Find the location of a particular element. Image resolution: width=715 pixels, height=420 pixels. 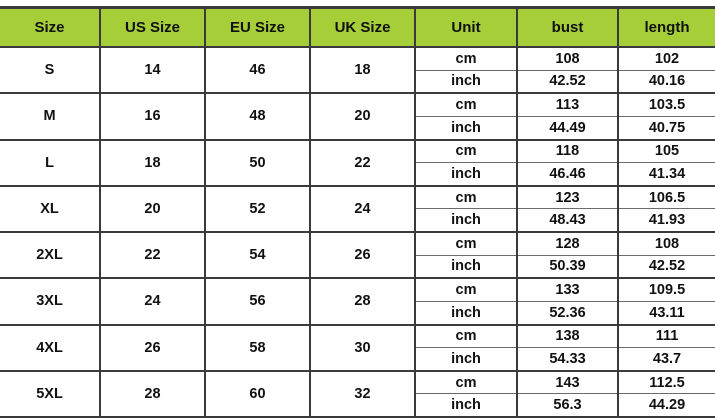

us-size-cell: 28 is located at coordinates (152, 394).